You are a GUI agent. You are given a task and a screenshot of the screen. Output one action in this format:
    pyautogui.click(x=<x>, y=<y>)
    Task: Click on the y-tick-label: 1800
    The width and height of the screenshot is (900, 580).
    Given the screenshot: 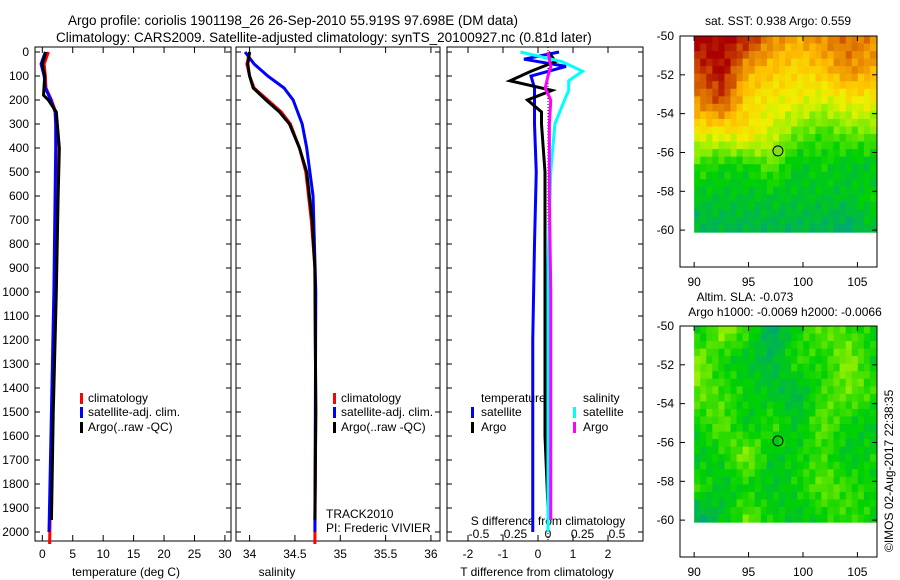 What is the action you would take?
    pyautogui.click(x=15, y=484)
    